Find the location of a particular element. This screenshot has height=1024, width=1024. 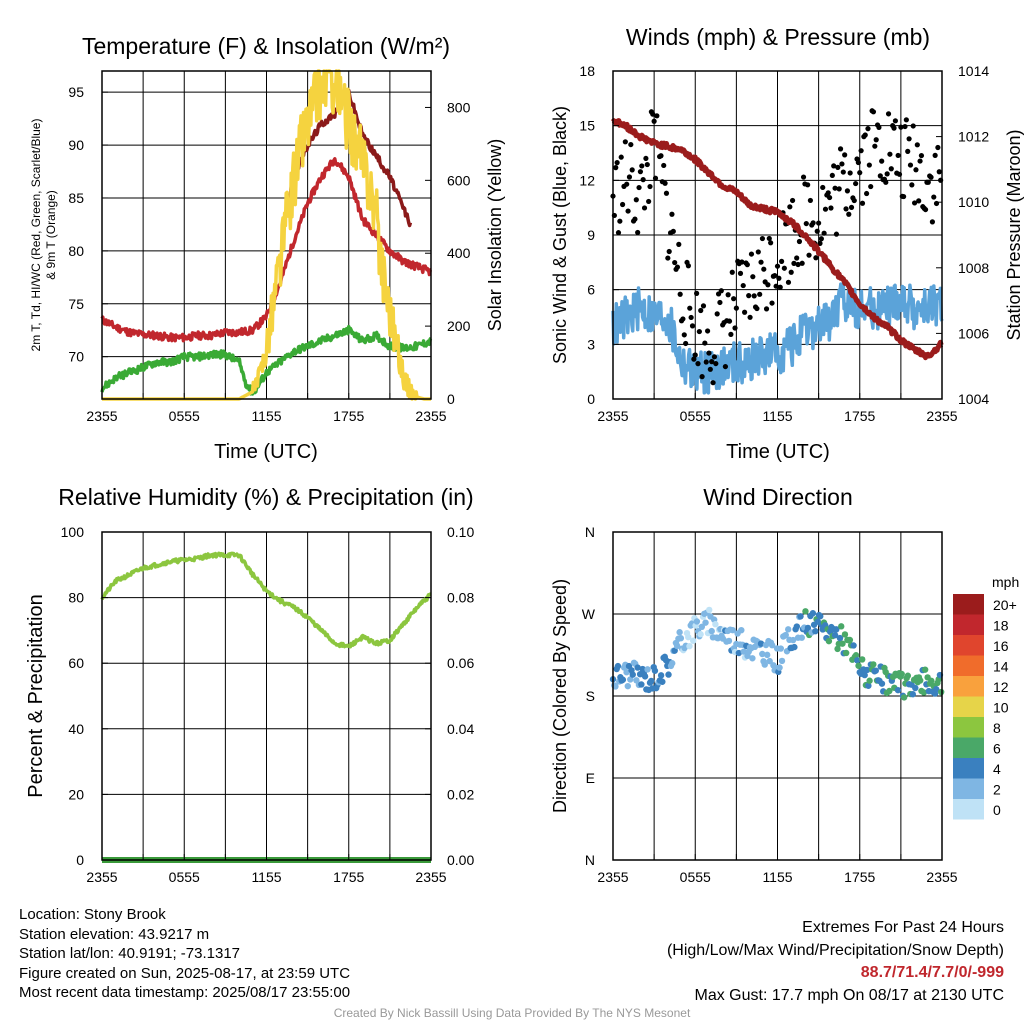

temp-title: Temperature (F) & Insolation (W/m²) is located at coordinates (266, 46).